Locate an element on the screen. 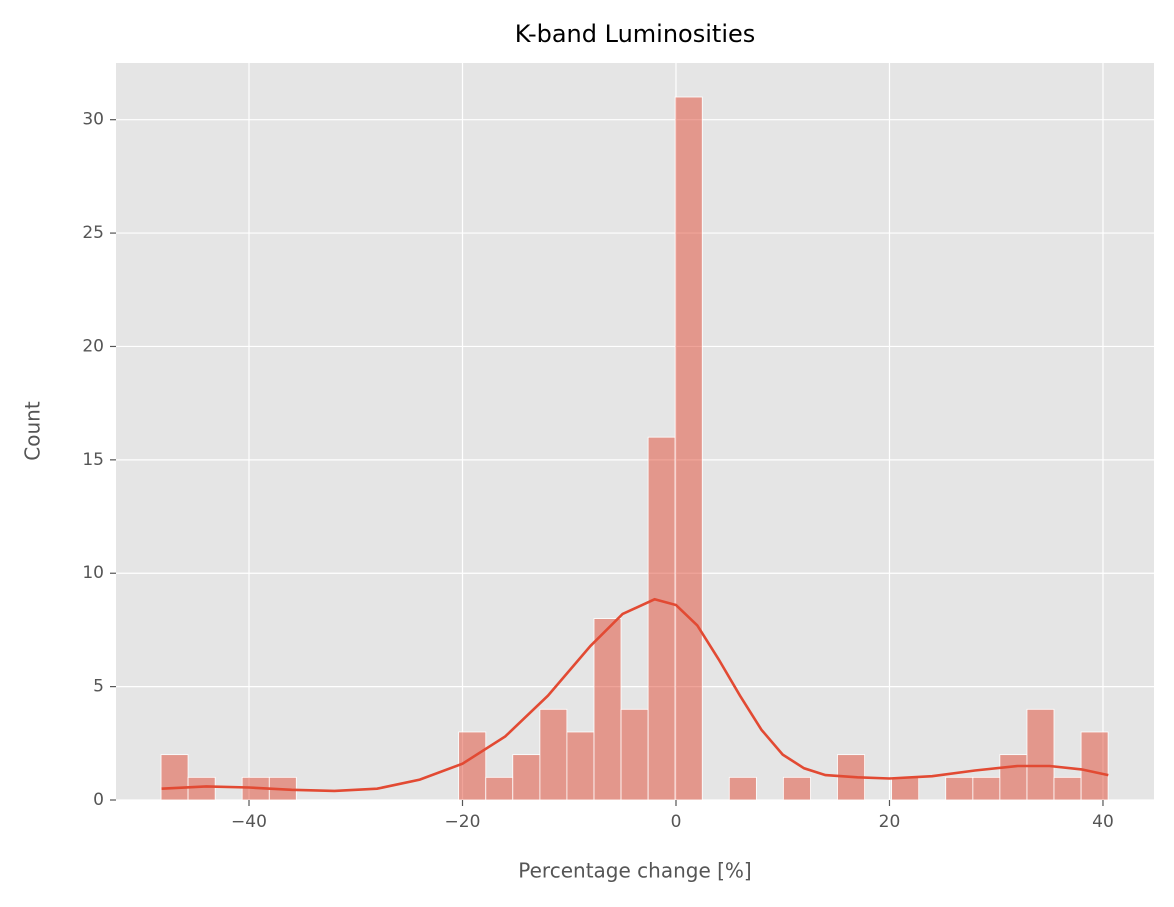  y-tick-label: 0 is located at coordinates (98, 800).